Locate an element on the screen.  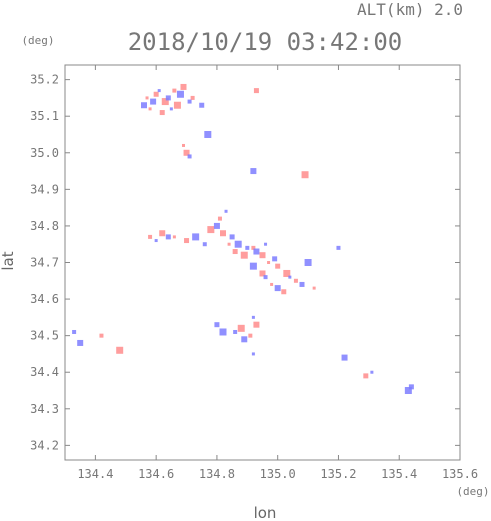
y-tick-label: 34.9 is located at coordinates (44, 189).